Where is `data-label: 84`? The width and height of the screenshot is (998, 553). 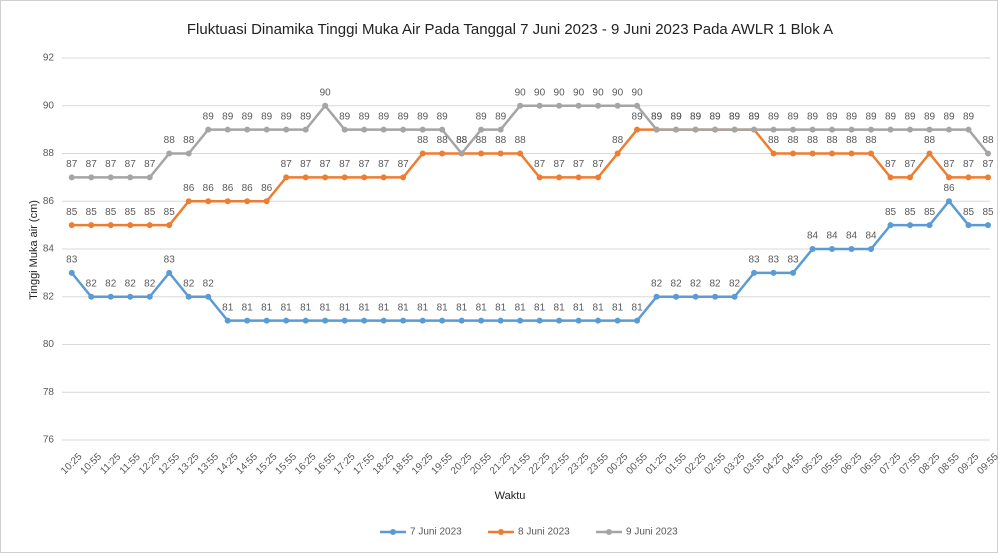 data-label: 84 is located at coordinates (852, 236).